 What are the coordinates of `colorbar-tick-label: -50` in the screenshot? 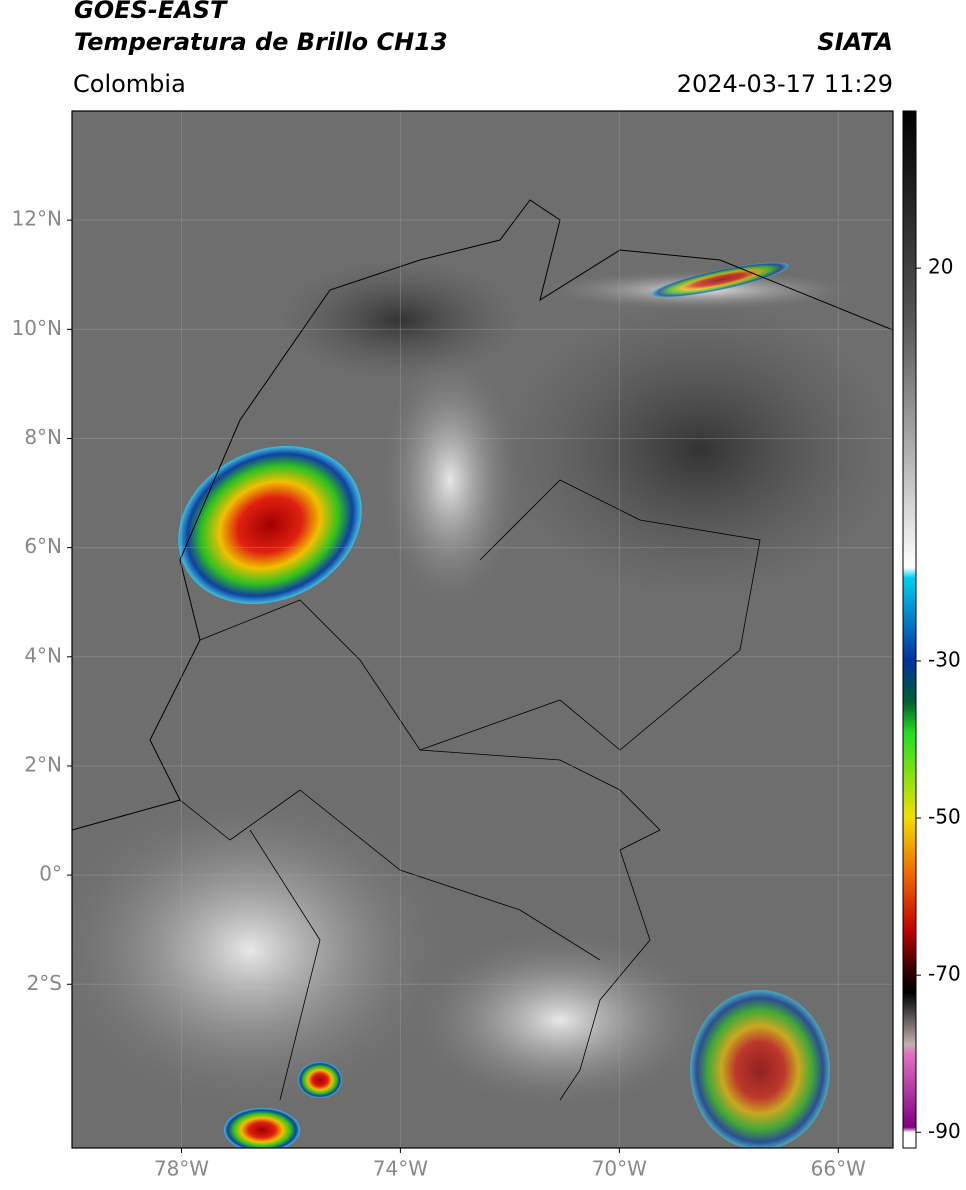 It's located at (944, 817).